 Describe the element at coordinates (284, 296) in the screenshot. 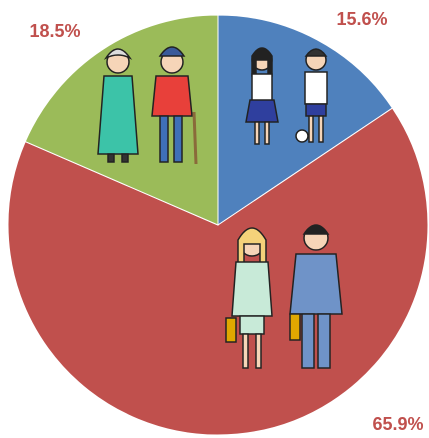

I see `adult-icon` at that location.